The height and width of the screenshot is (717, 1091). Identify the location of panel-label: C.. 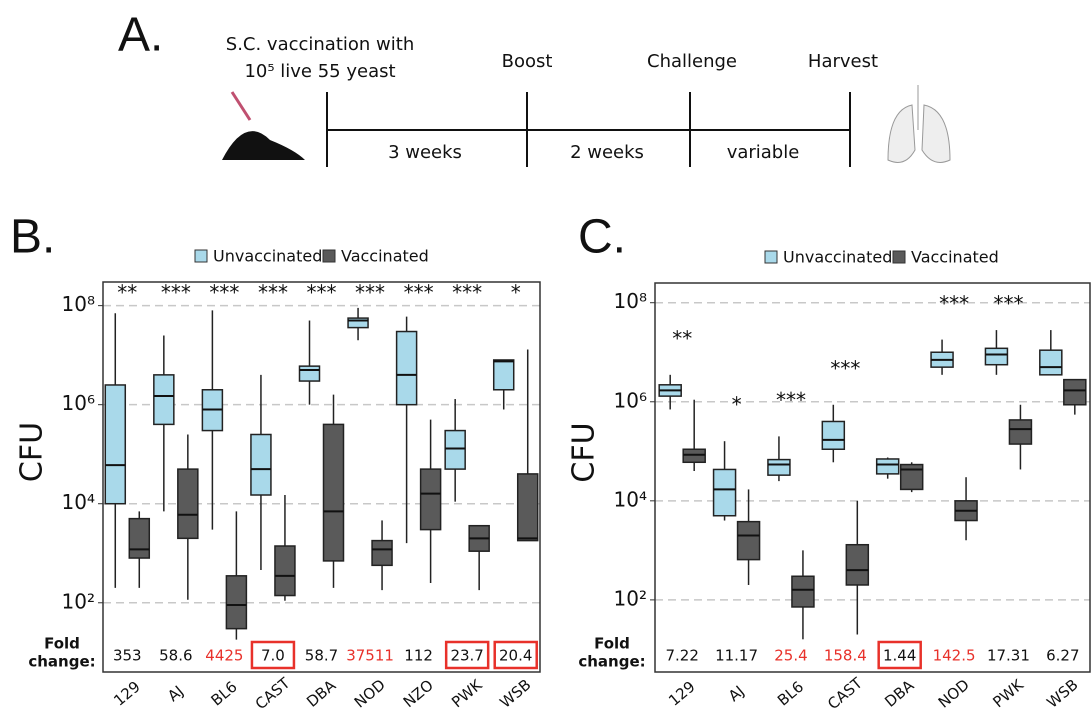
(602, 237).